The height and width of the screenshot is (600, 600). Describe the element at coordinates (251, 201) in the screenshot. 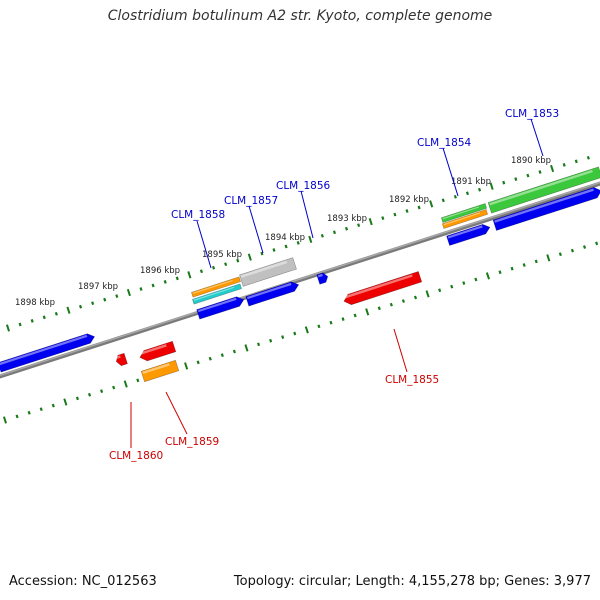

I see `gene-label: CLM_1857` at that location.